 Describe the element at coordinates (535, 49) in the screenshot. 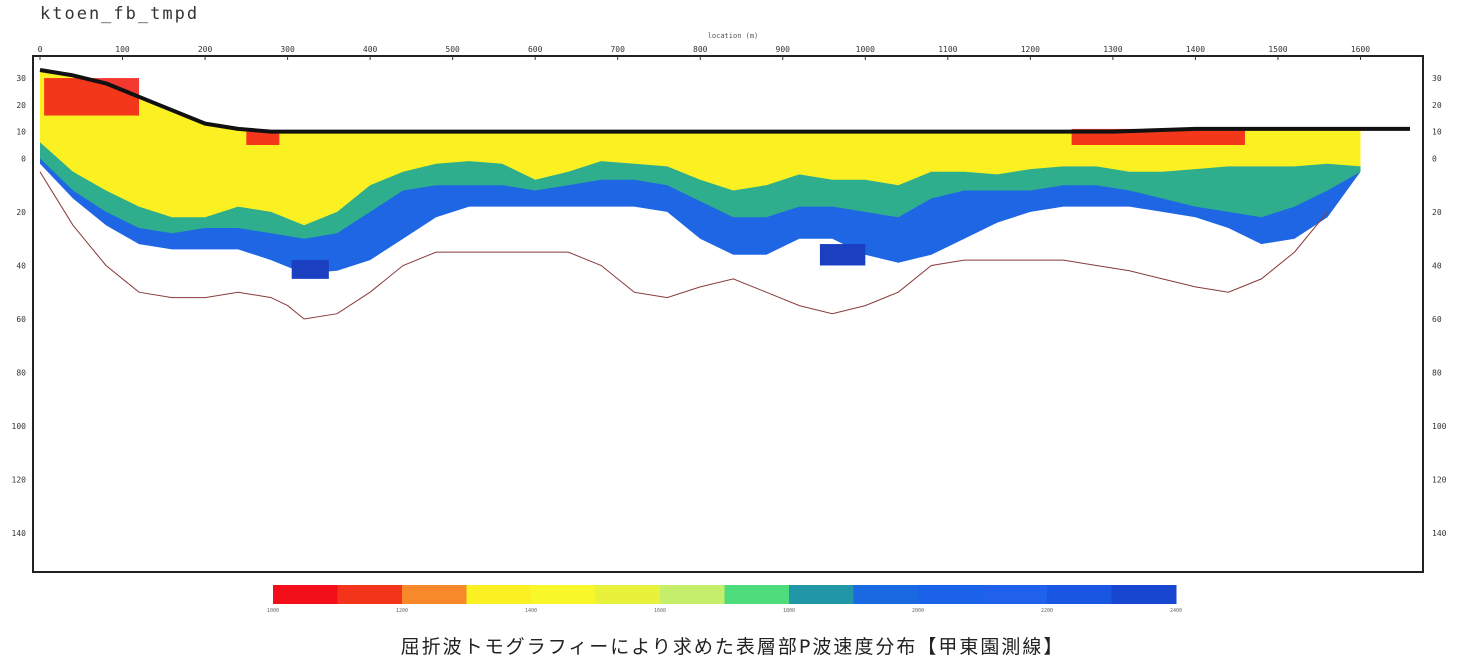

I see `x-tick-label: 600` at that location.